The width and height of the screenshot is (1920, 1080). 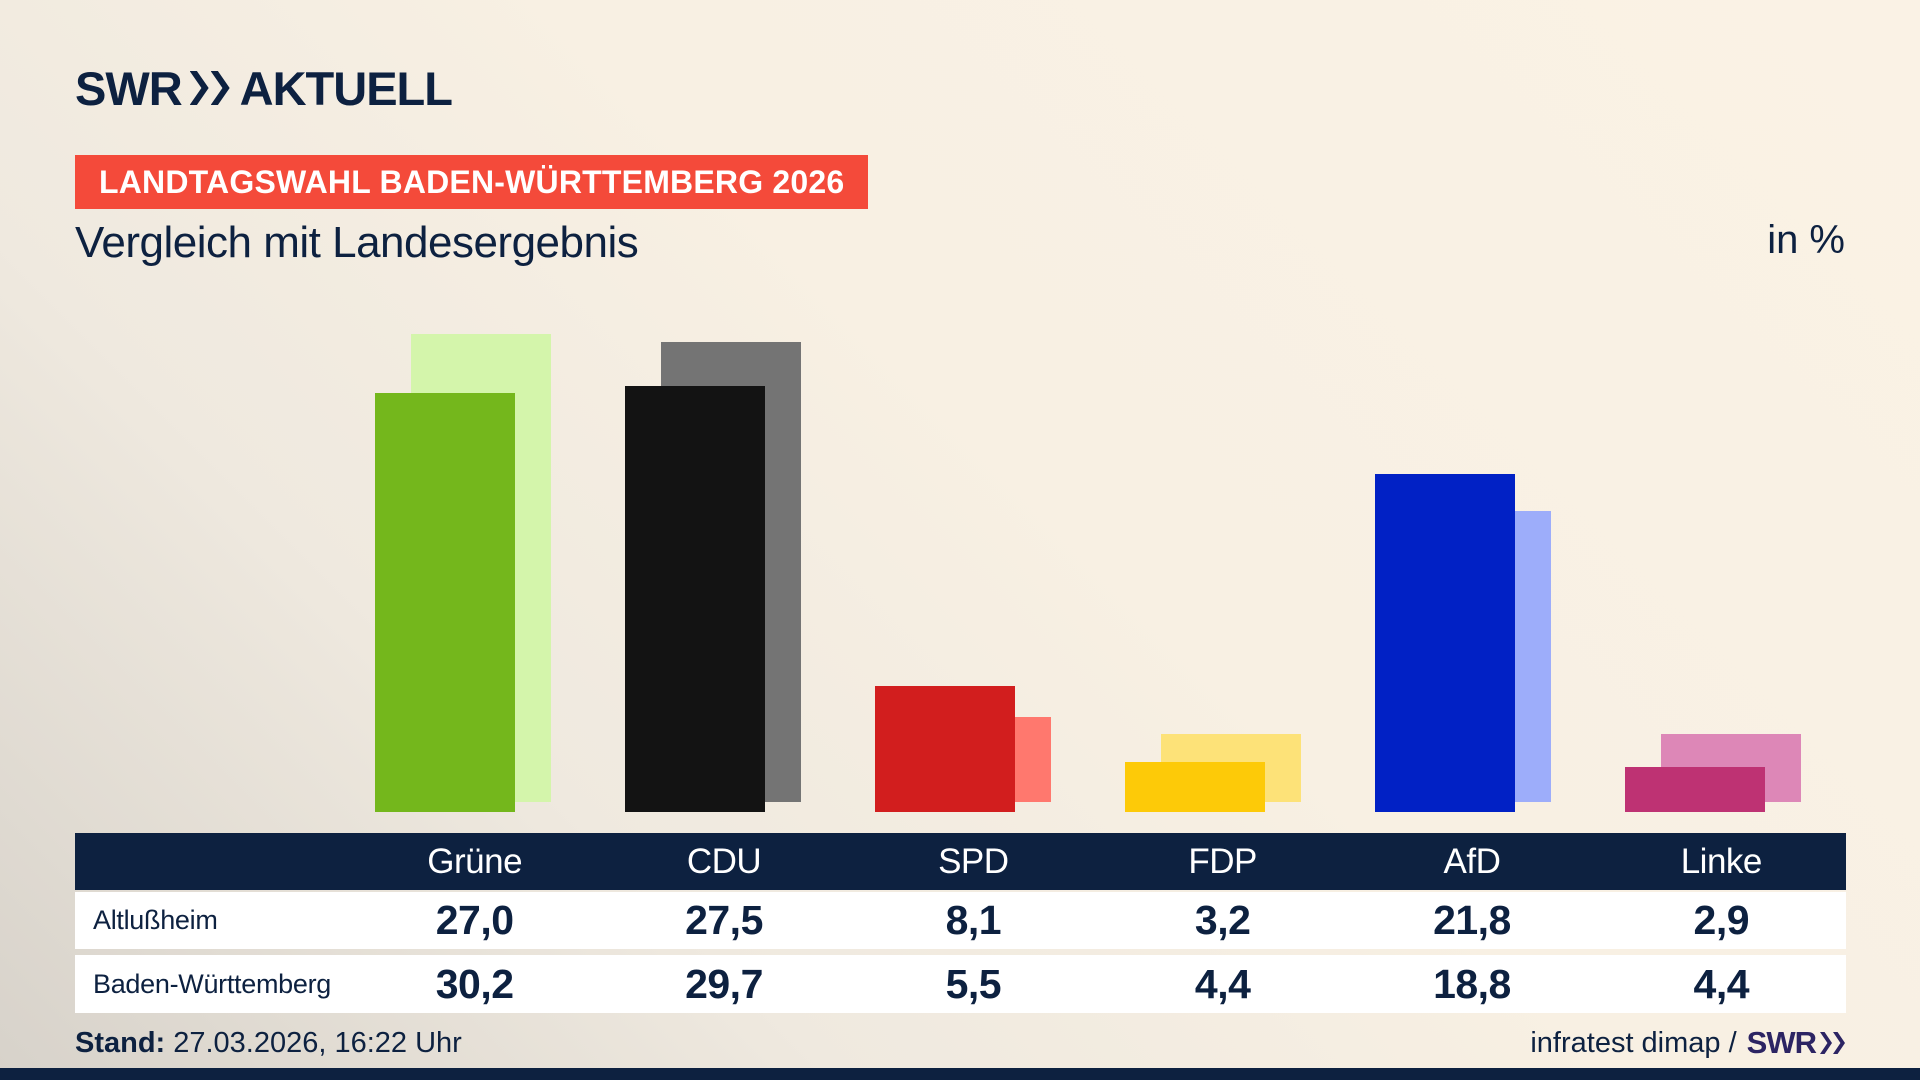 What do you see at coordinates (474, 983) in the screenshot?
I see `value-gruene-state: 30,2` at bounding box center [474, 983].